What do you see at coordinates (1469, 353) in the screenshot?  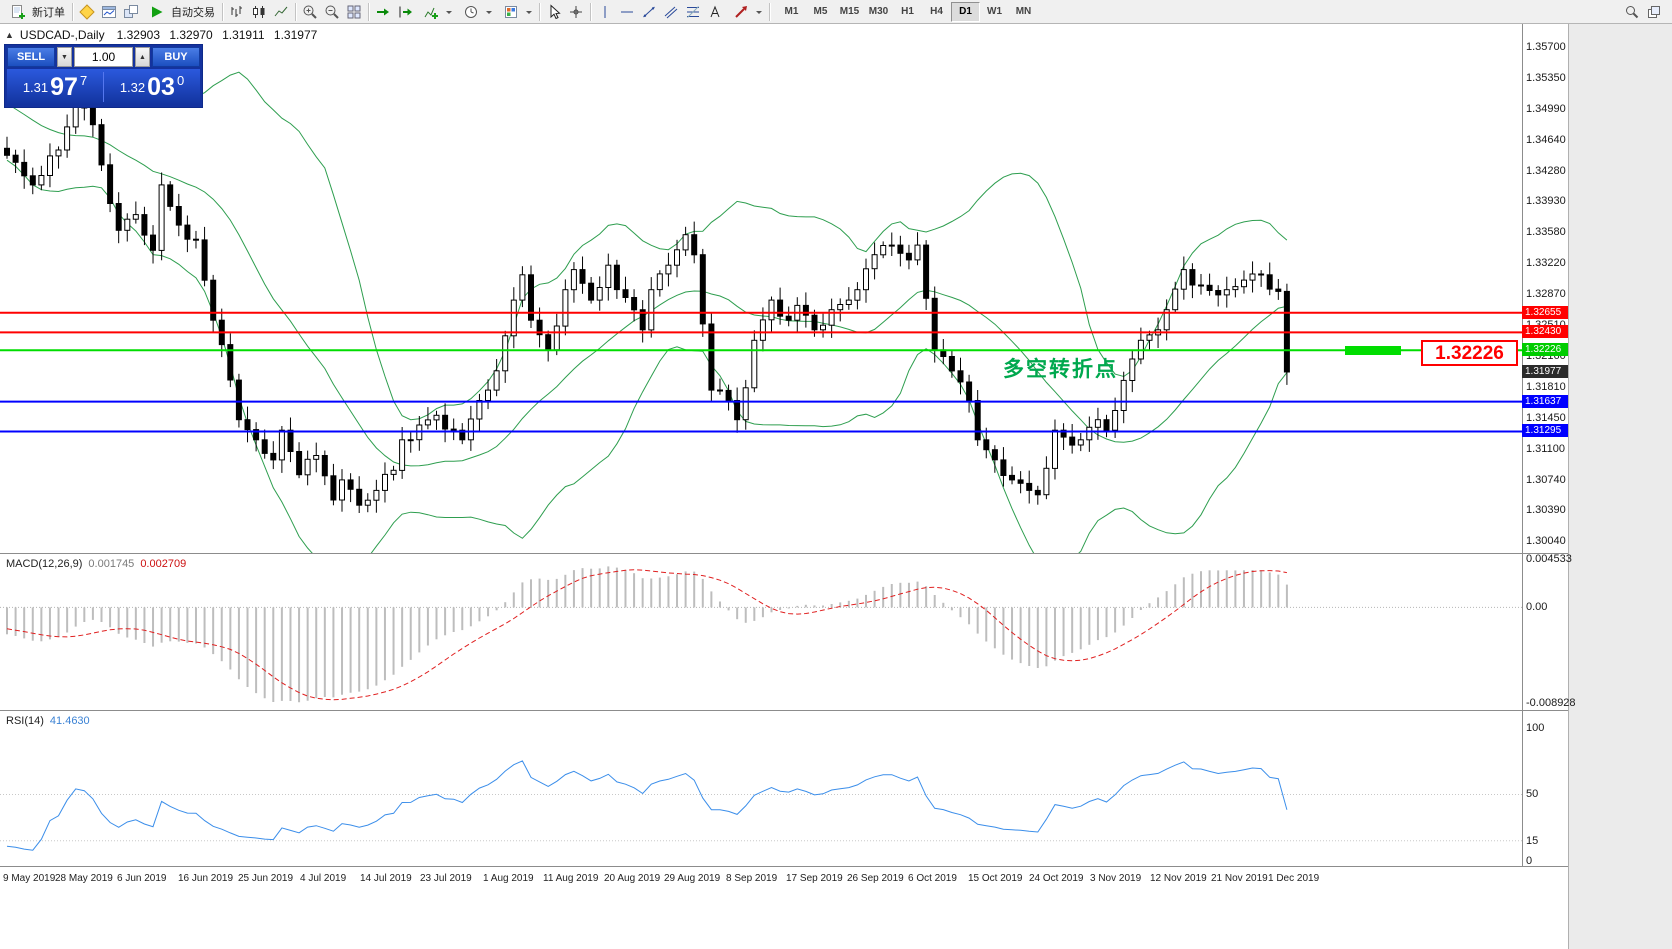 I see `price-label-box: 1.32226` at bounding box center [1469, 353].